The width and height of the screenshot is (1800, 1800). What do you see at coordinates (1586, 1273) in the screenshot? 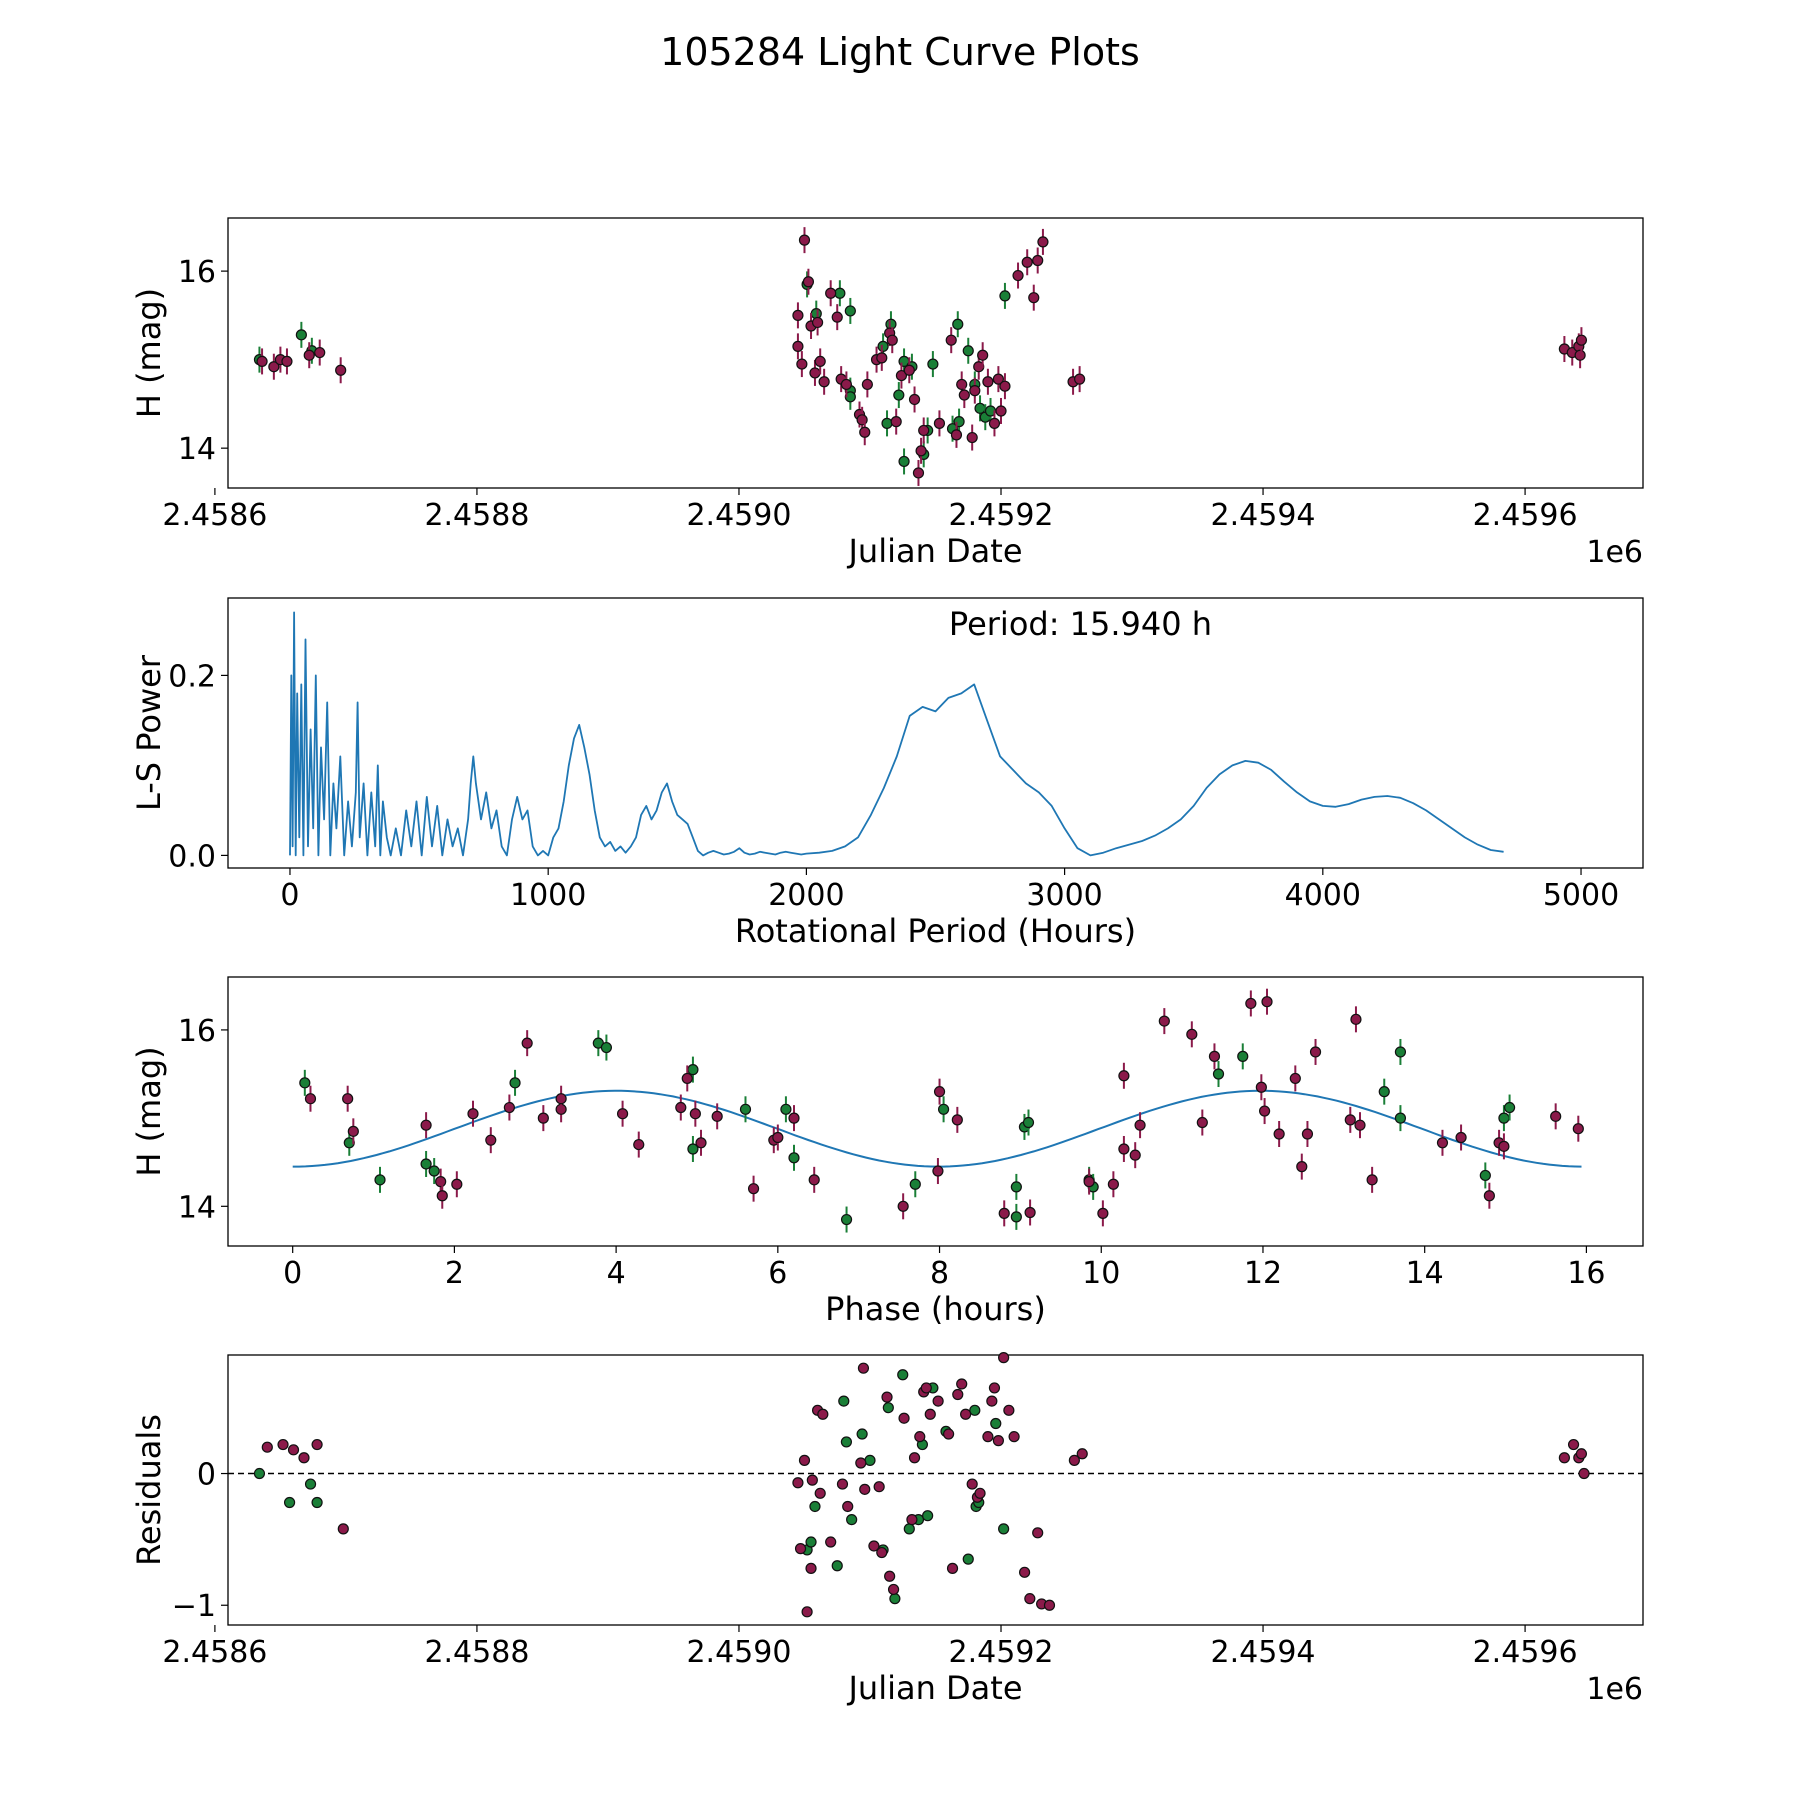
I see `x-tick-label: 16` at bounding box center [1586, 1273].